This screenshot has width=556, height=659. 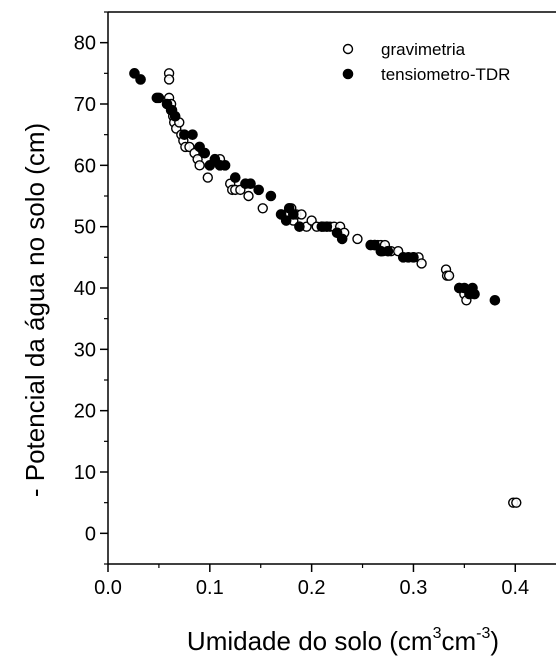 What do you see at coordinates (494, 641) in the screenshot?
I see `x-axis-title-end: )` at bounding box center [494, 641].